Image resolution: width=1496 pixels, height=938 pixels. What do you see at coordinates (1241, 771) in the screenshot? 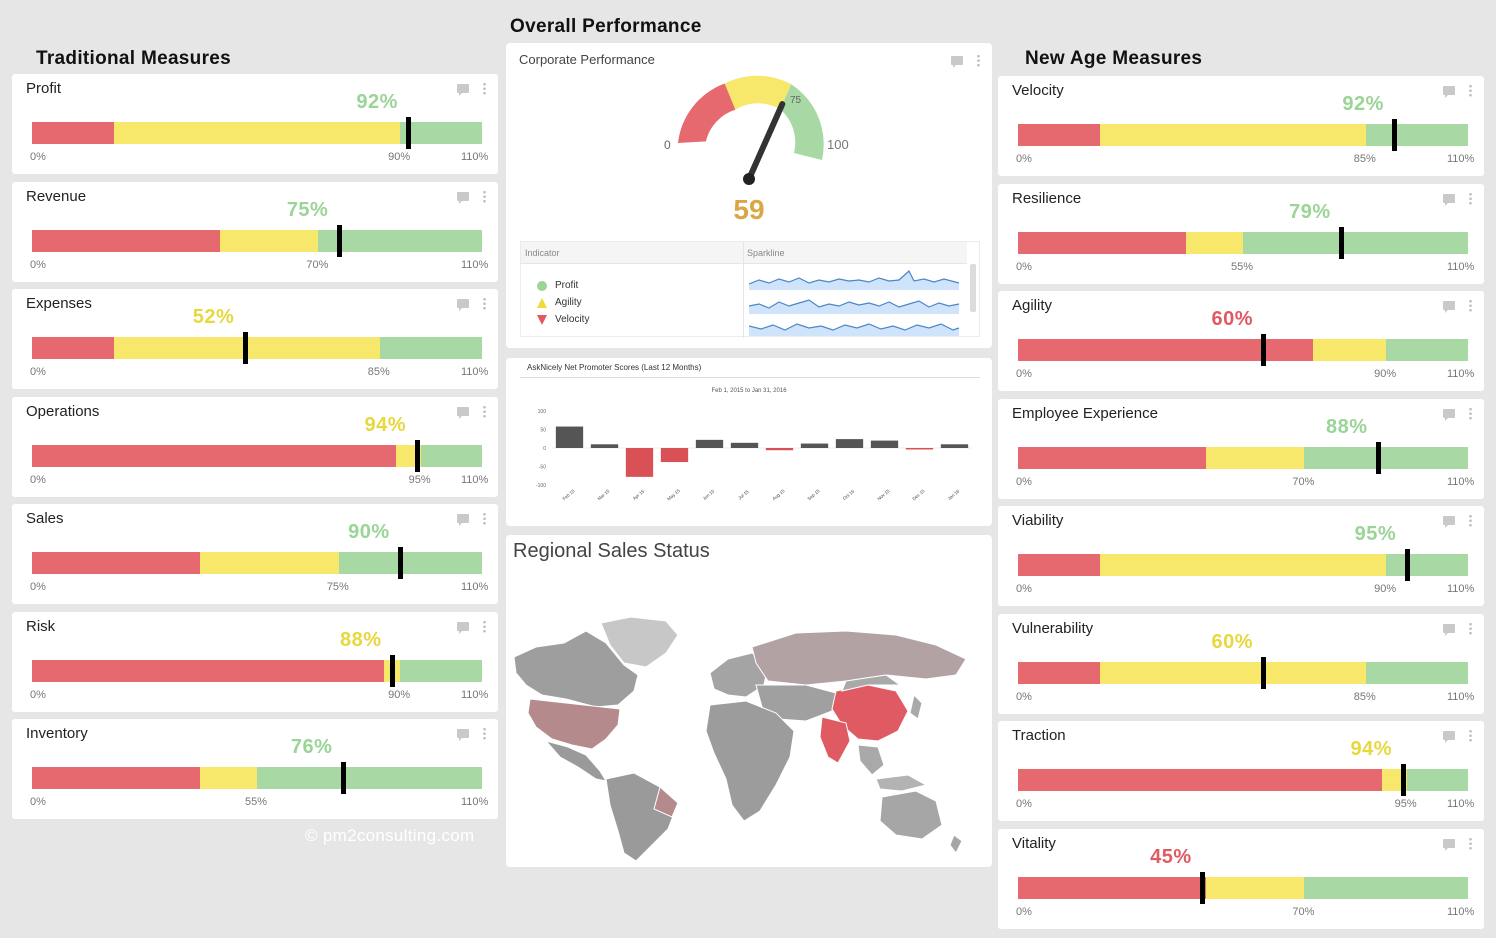
I see `kpi-card-traction: Traction 94% 0% 95% 110%` at bounding box center [1241, 771].